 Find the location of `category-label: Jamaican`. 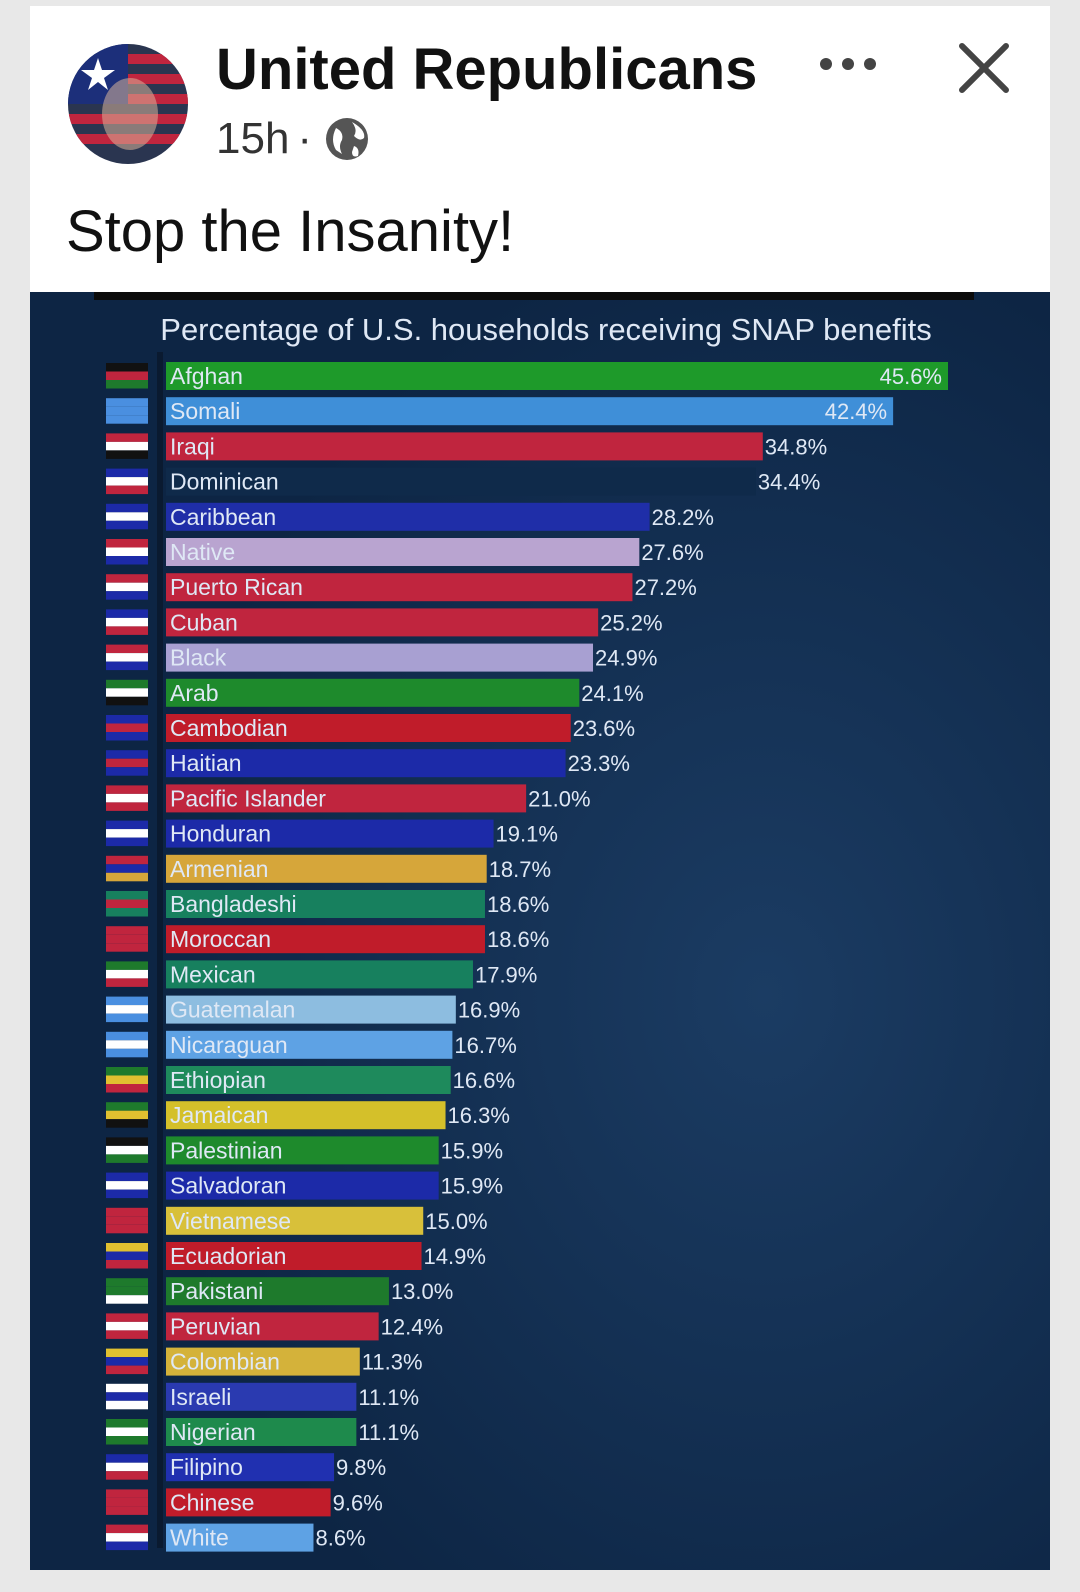

category-label: Jamaican is located at coordinates (219, 1115).